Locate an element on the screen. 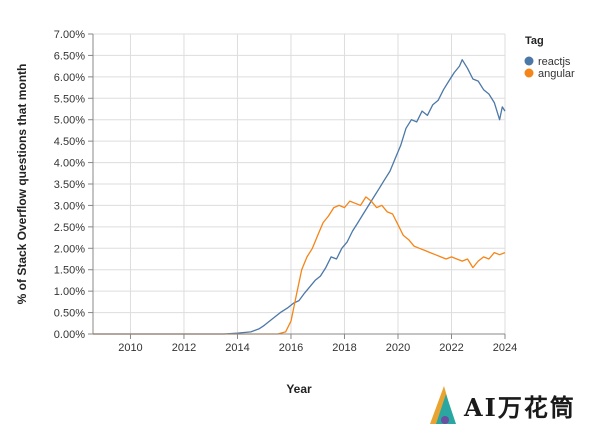 Image resolution: width=603 pixels, height=433 pixels. legend-title: Tag is located at coordinates (534, 41).